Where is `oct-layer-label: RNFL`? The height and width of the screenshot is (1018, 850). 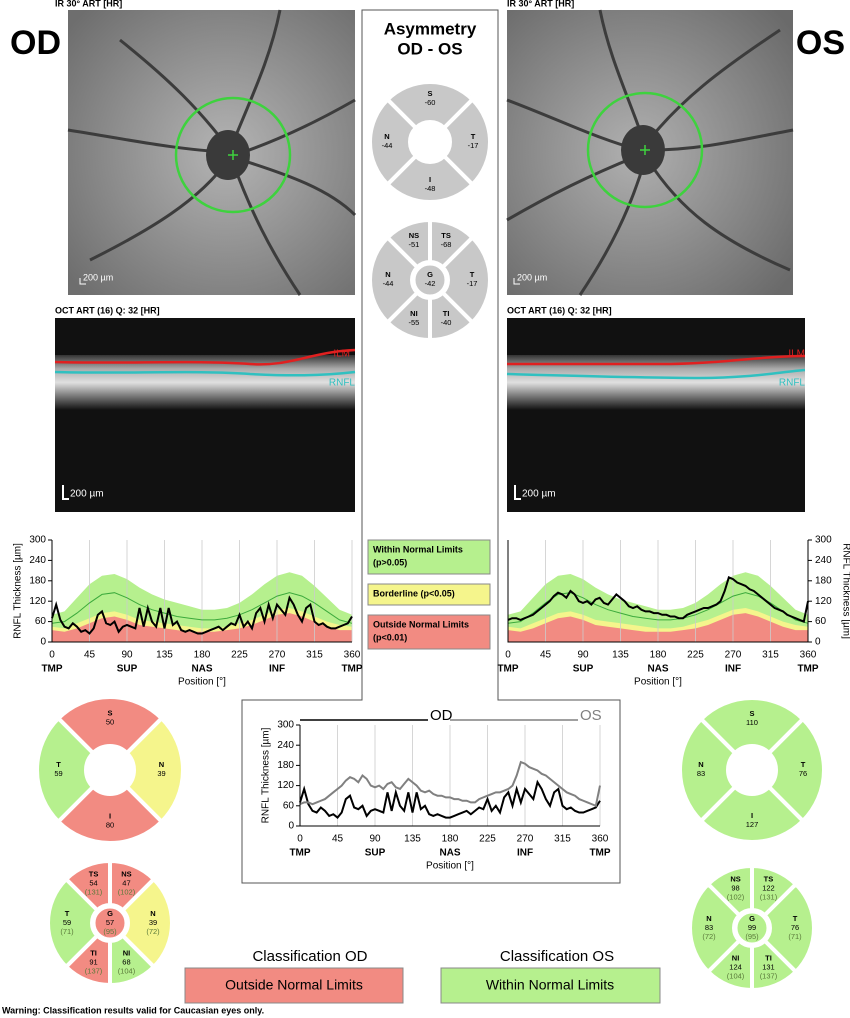
oct-layer-label: RNFL is located at coordinates (342, 383).